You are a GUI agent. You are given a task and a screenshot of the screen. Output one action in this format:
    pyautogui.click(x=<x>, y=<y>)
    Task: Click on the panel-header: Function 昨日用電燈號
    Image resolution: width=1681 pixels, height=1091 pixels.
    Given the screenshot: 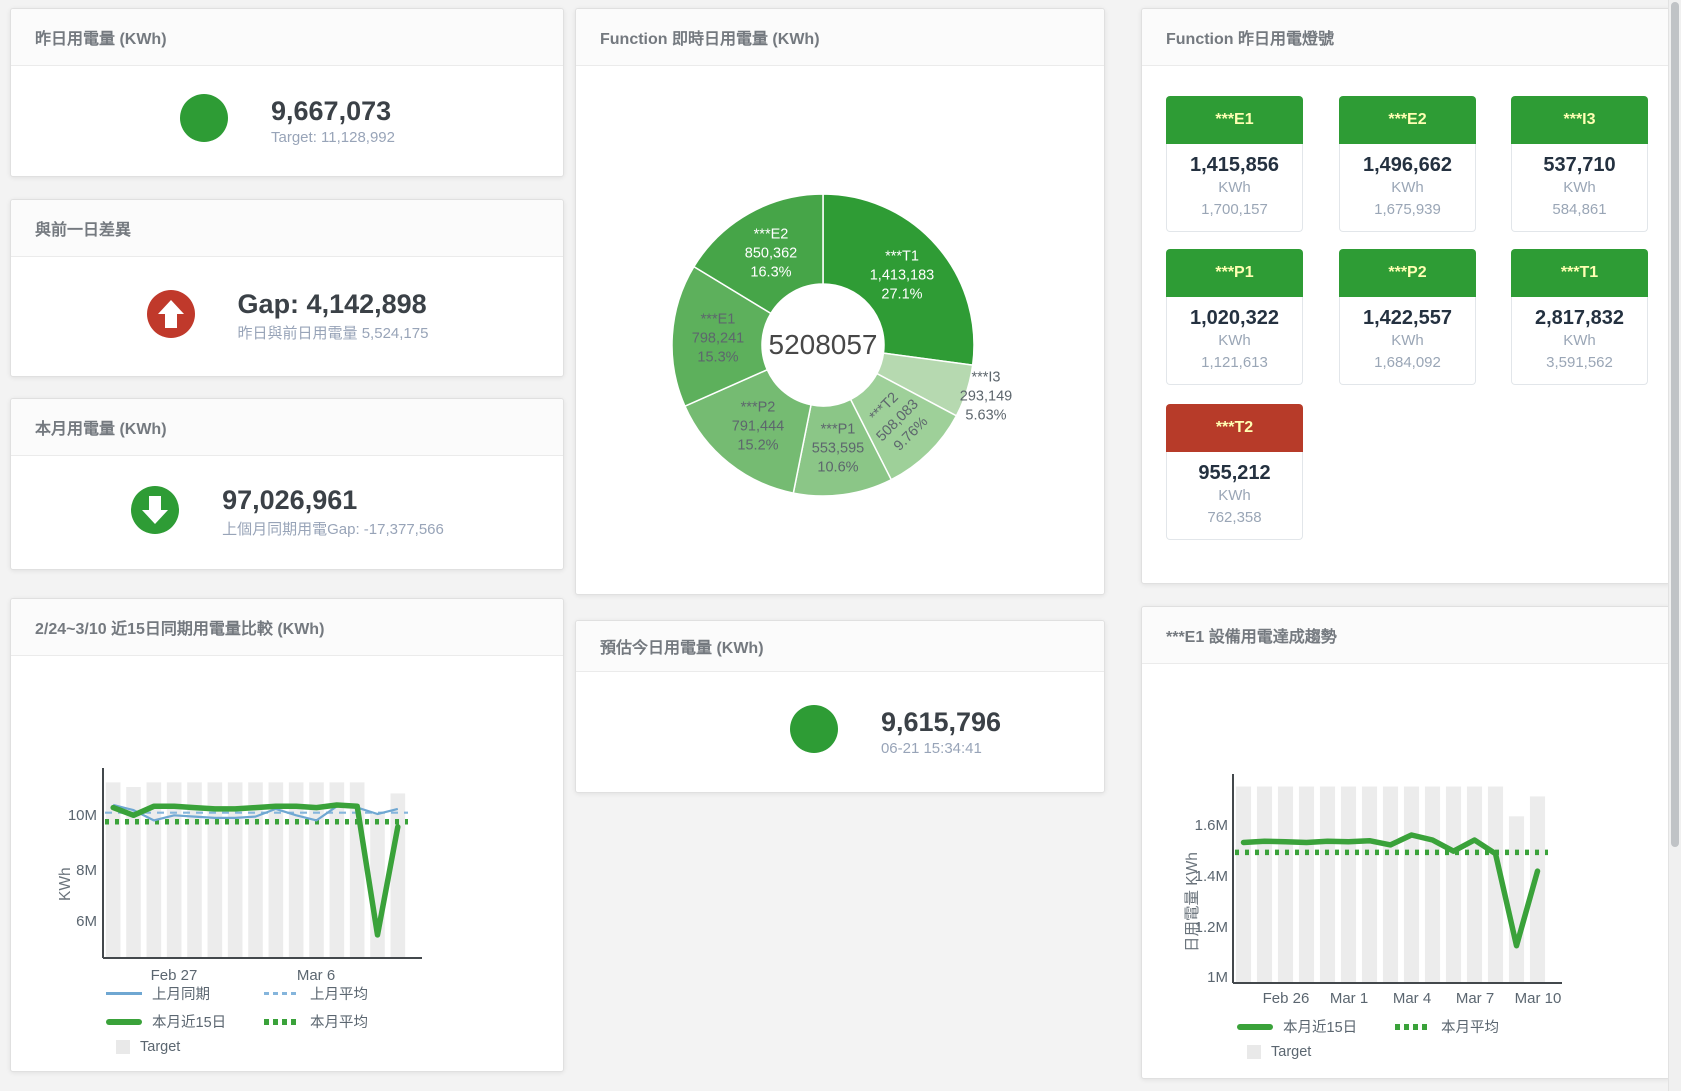 What is the action you would take?
    pyautogui.click(x=1406, y=37)
    